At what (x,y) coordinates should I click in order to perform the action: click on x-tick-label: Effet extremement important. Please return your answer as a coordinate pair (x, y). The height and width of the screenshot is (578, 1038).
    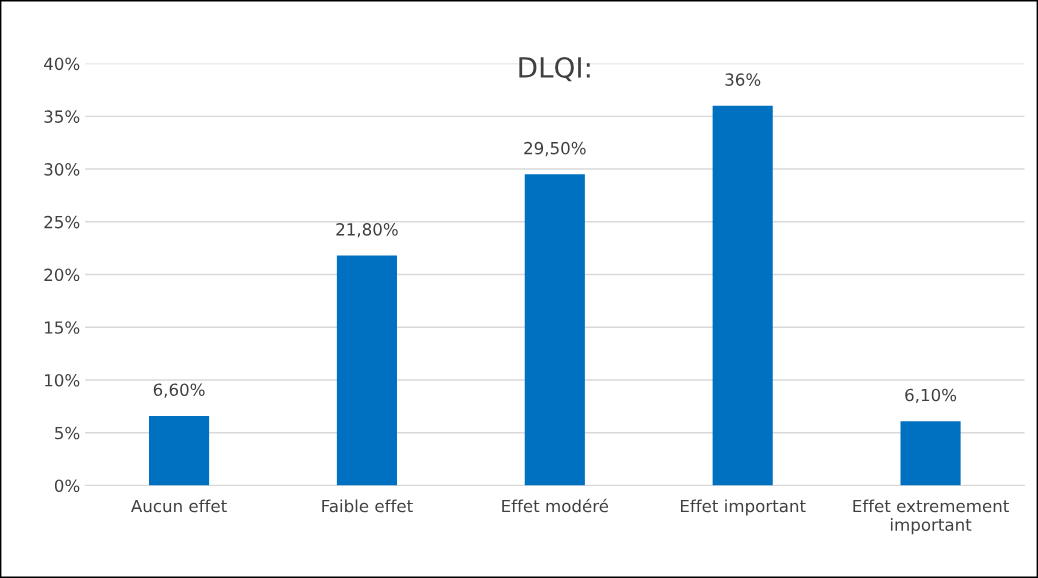
    Looking at the image, I should click on (931, 517).